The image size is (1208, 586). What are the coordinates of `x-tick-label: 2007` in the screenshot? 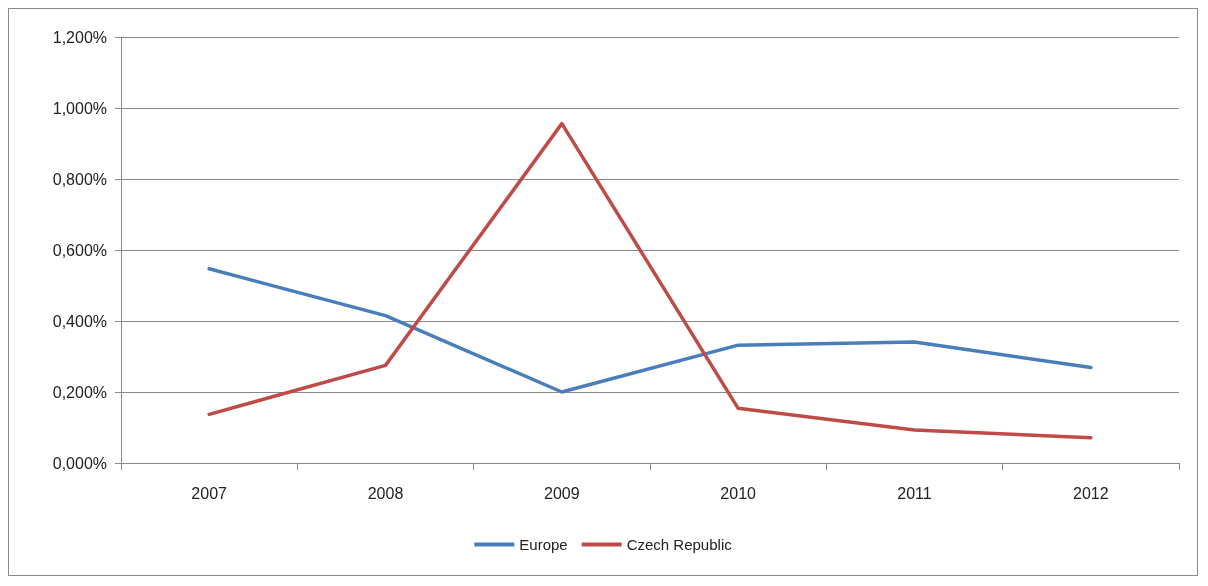 It's located at (209, 493).